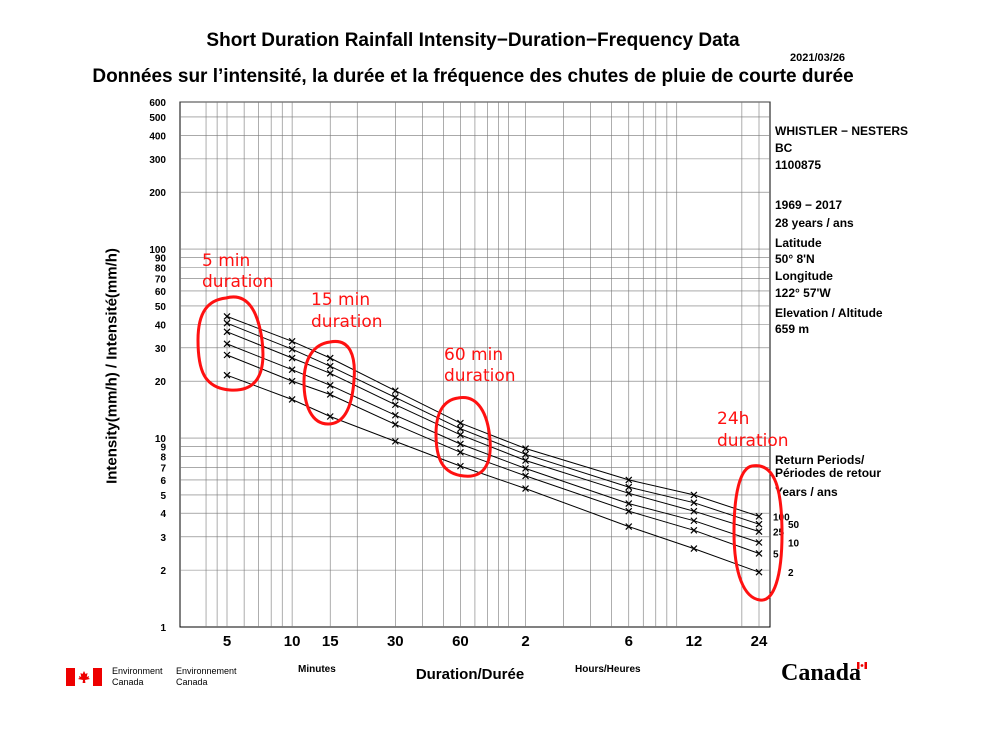 Image resolution: width=999 pixels, height=743 pixels. Describe the element at coordinates (137, 671) in the screenshot. I see `dept-en-line1: Environment` at that location.